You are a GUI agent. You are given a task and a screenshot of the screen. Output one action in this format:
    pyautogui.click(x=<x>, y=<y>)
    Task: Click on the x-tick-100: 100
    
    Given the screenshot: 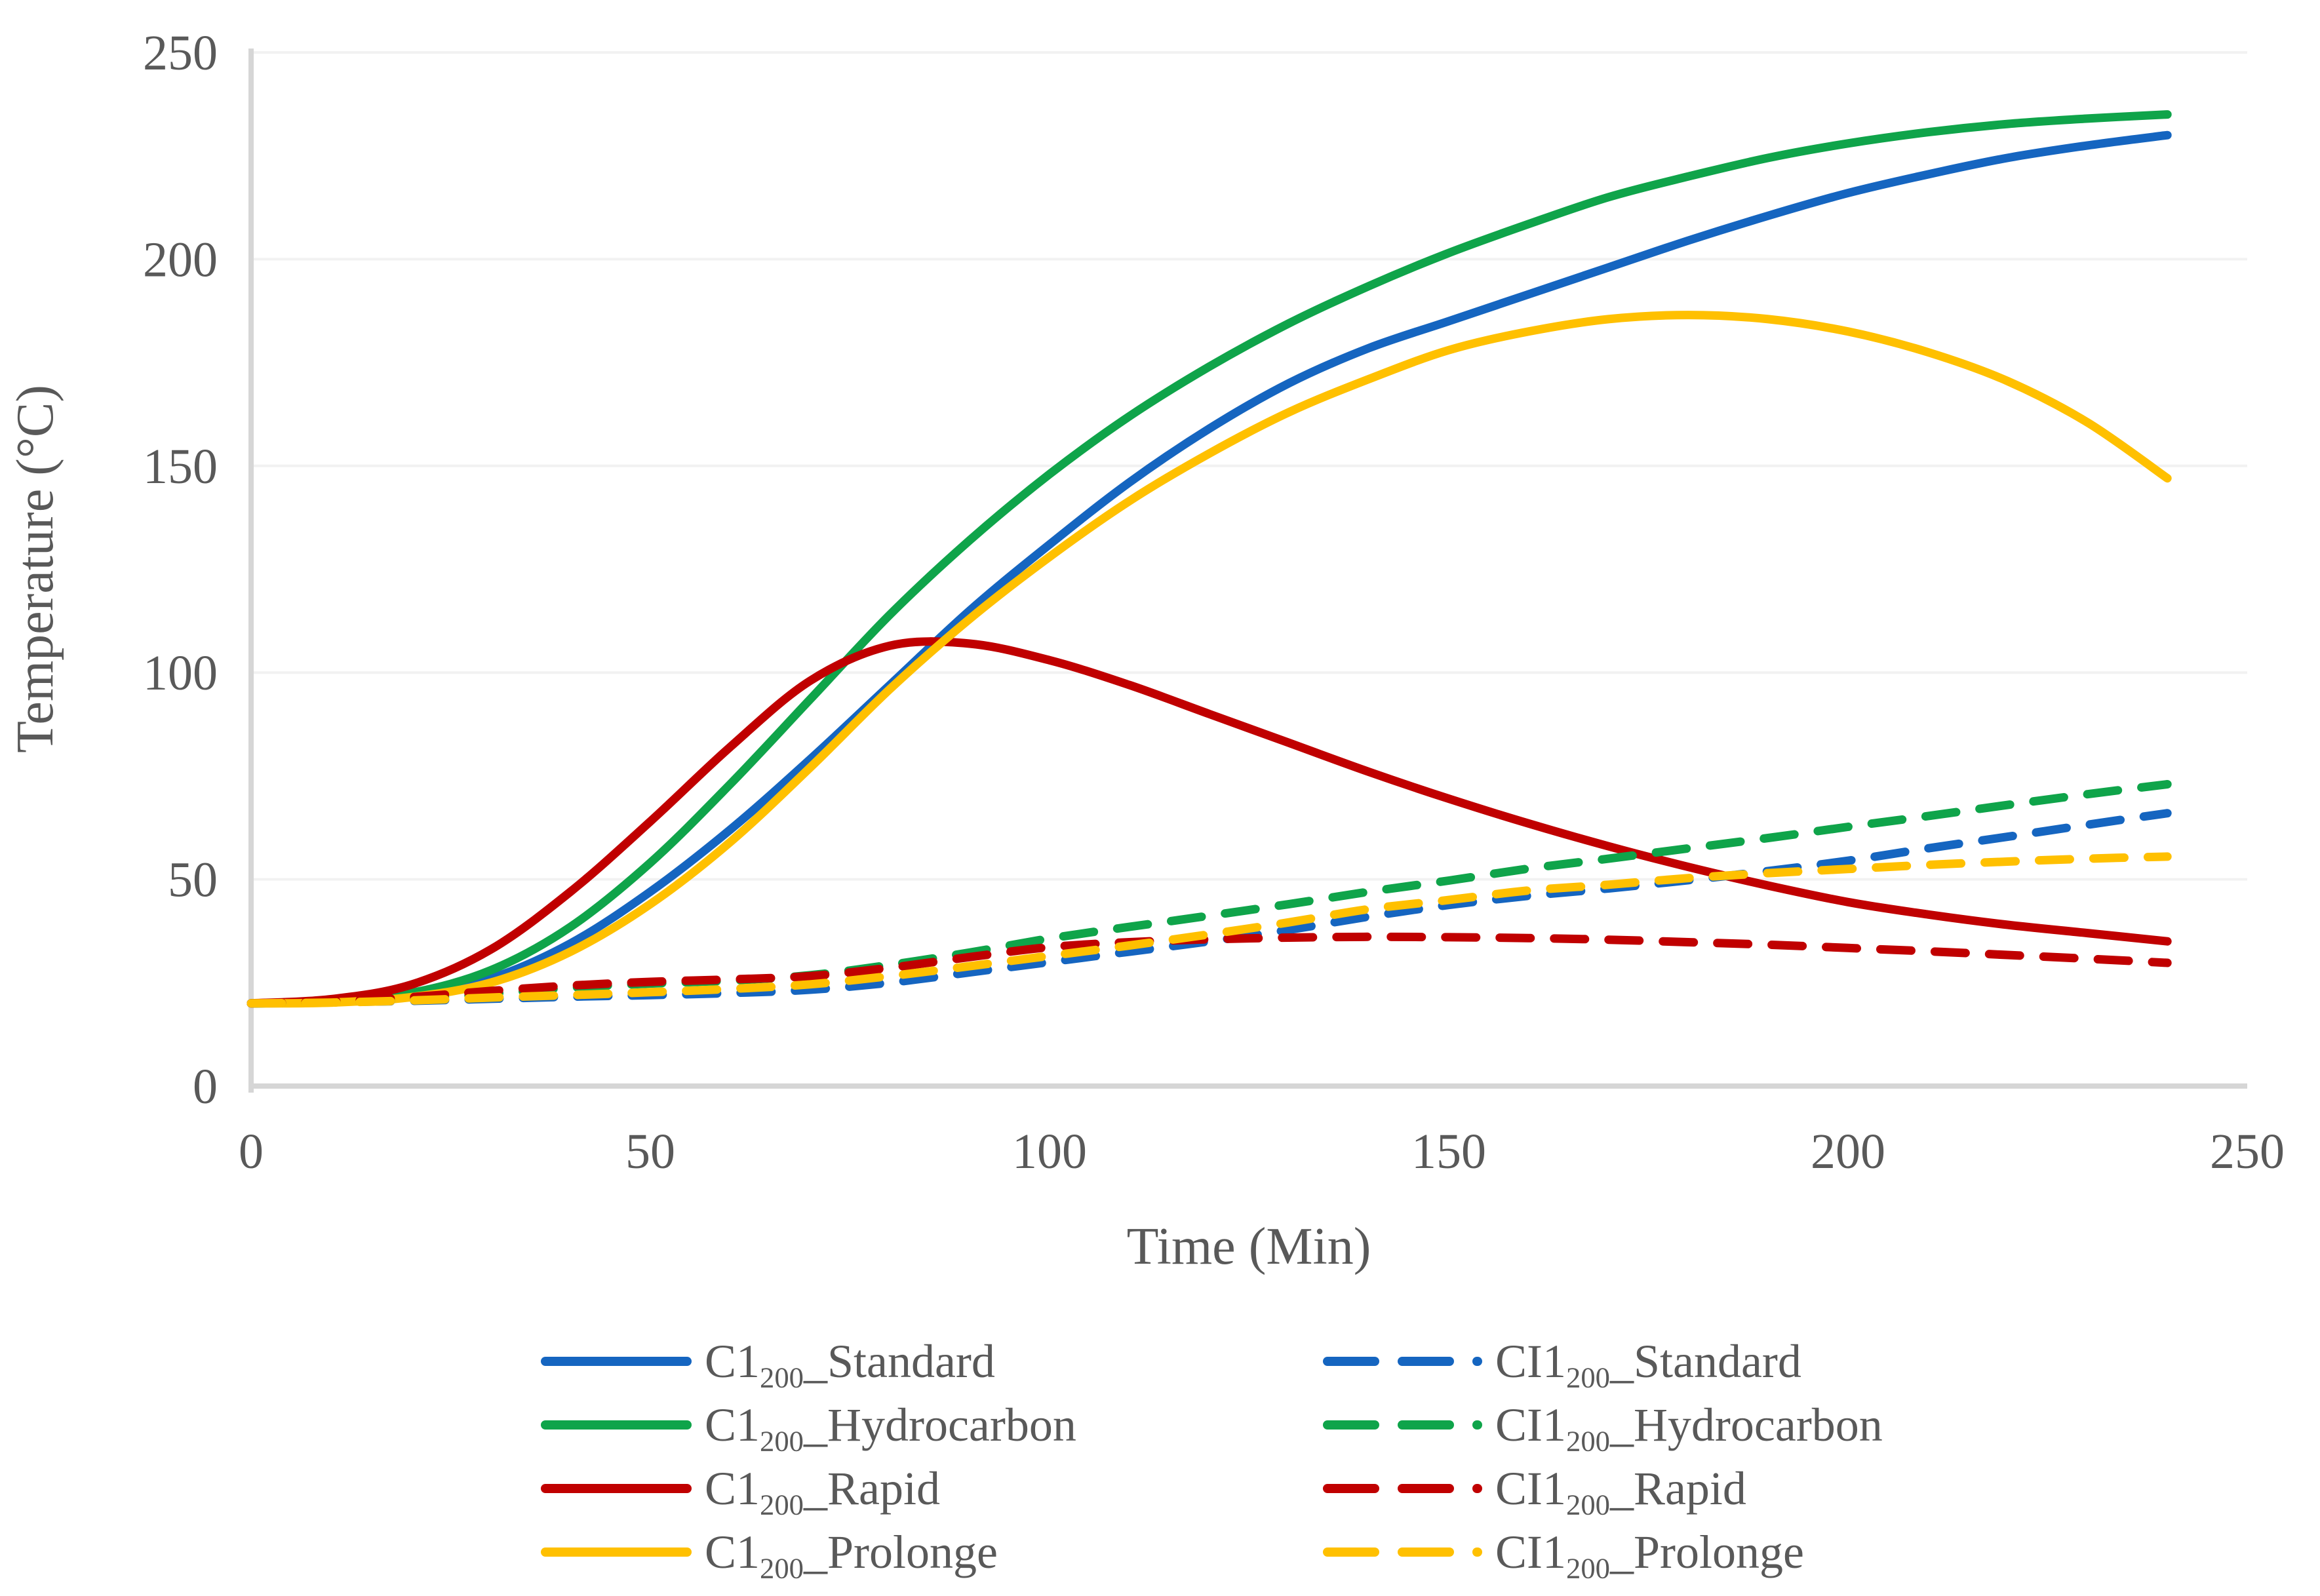 What is the action you would take?
    pyautogui.click(x=1049, y=1151)
    